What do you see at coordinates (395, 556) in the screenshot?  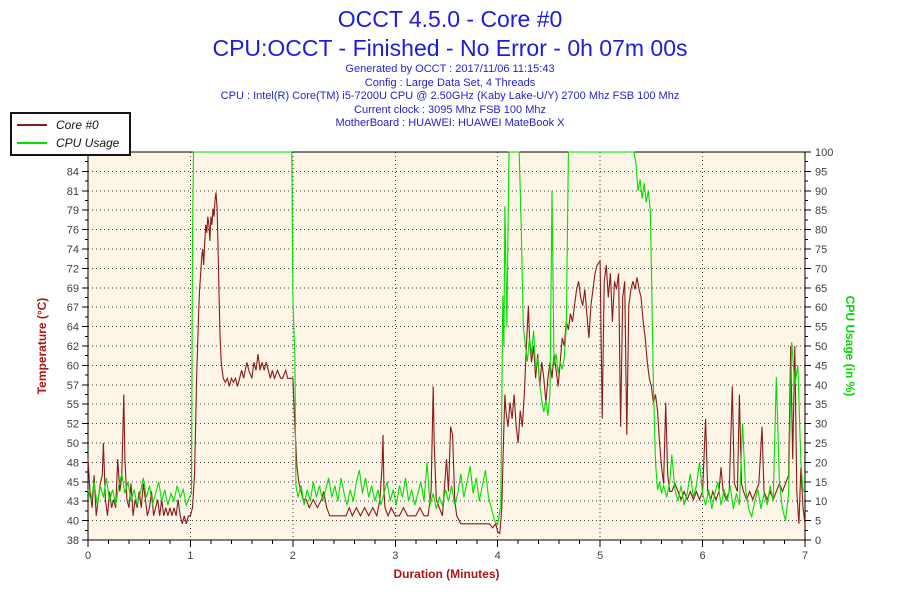 I see `x-tick-label: 3` at bounding box center [395, 556].